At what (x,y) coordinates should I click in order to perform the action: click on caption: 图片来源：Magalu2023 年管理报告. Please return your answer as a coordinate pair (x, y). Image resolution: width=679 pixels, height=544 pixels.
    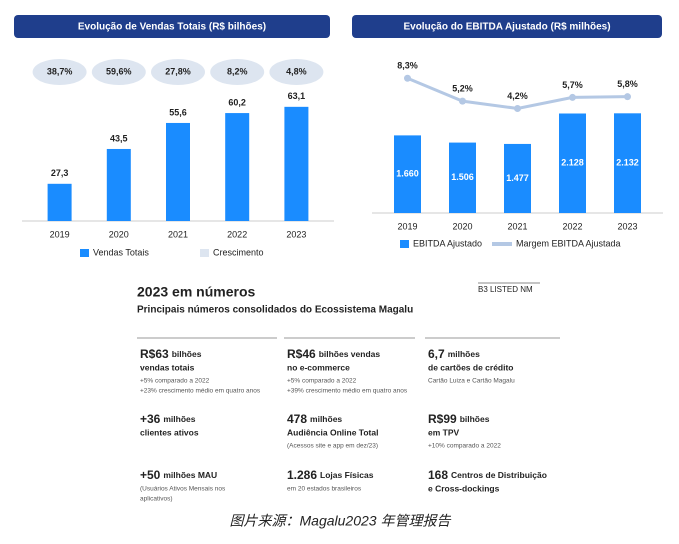
    Looking at the image, I should click on (341, 521).